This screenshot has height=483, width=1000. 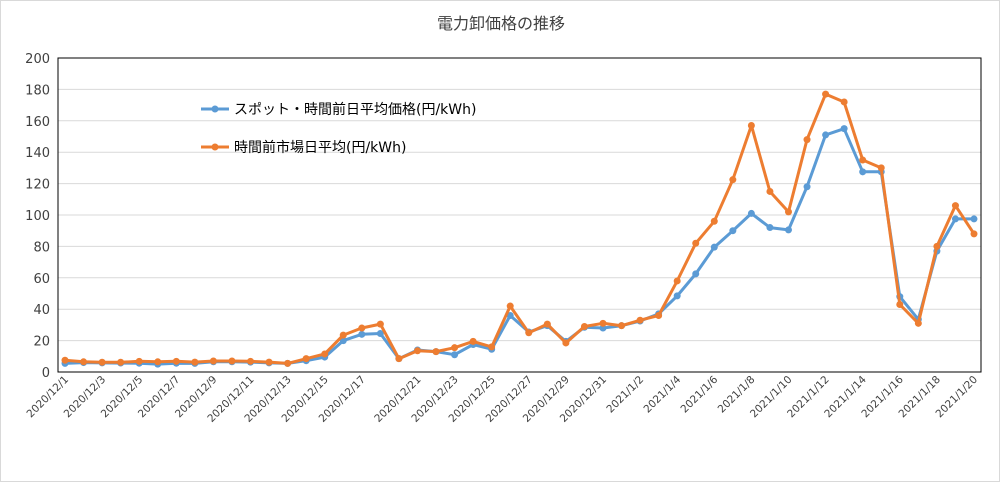 I want to click on x-tick-label: 2021/1/4, so click(x=662, y=394).